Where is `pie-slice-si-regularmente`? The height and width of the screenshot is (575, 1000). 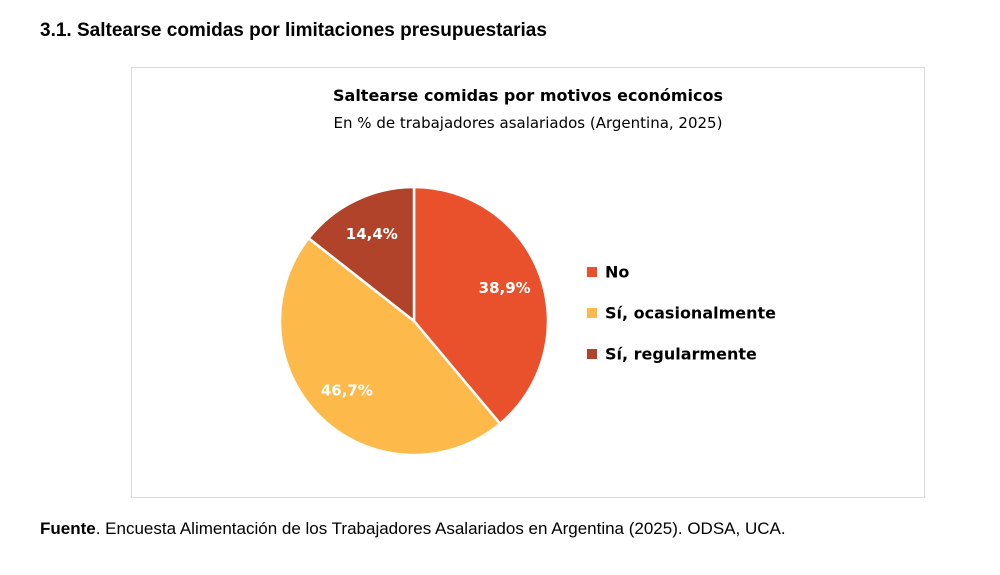
pie-slice-si-regularmente is located at coordinates (361, 254).